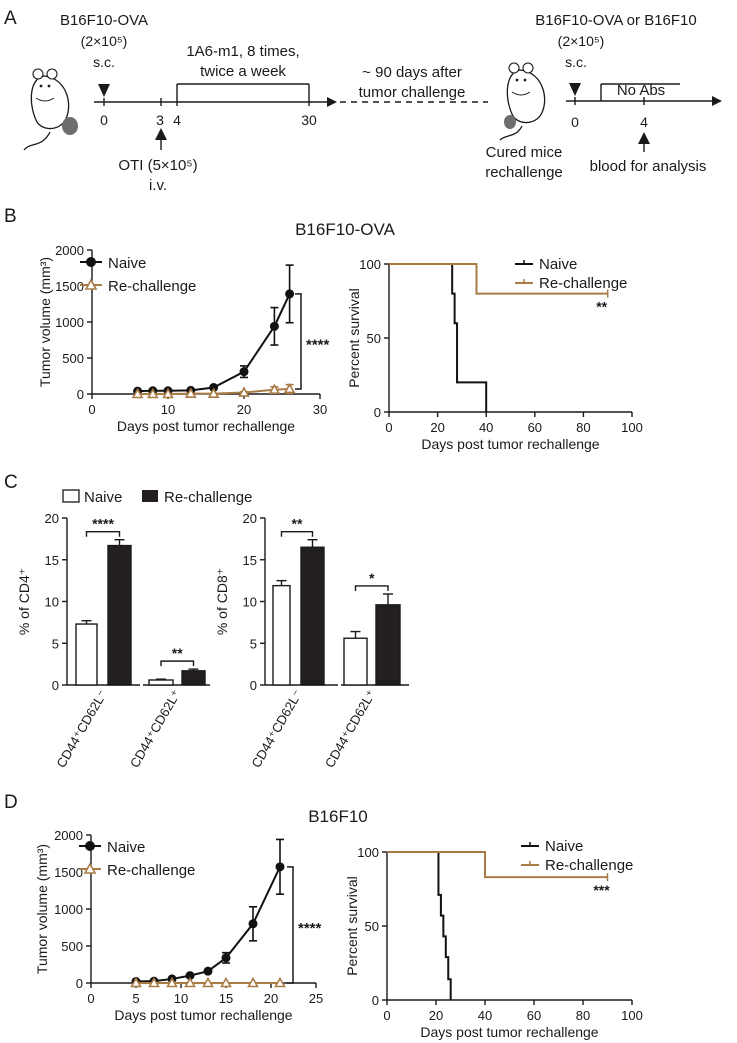 The height and width of the screenshot is (1043, 737). I want to click on y-tick-label: 15, so click(250, 560).